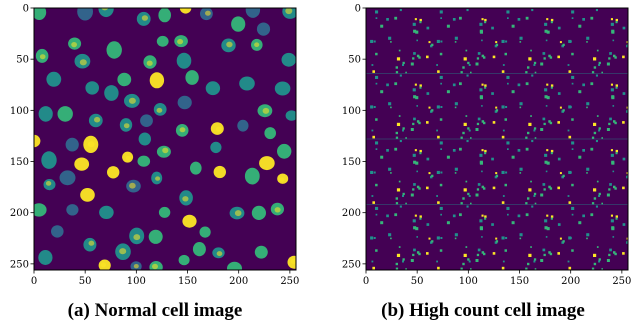 This screenshot has height=326, width=644. What do you see at coordinates (155, 310) in the screenshot?
I see `caption-normal-cell-image: (a) Normal cell image` at bounding box center [155, 310].